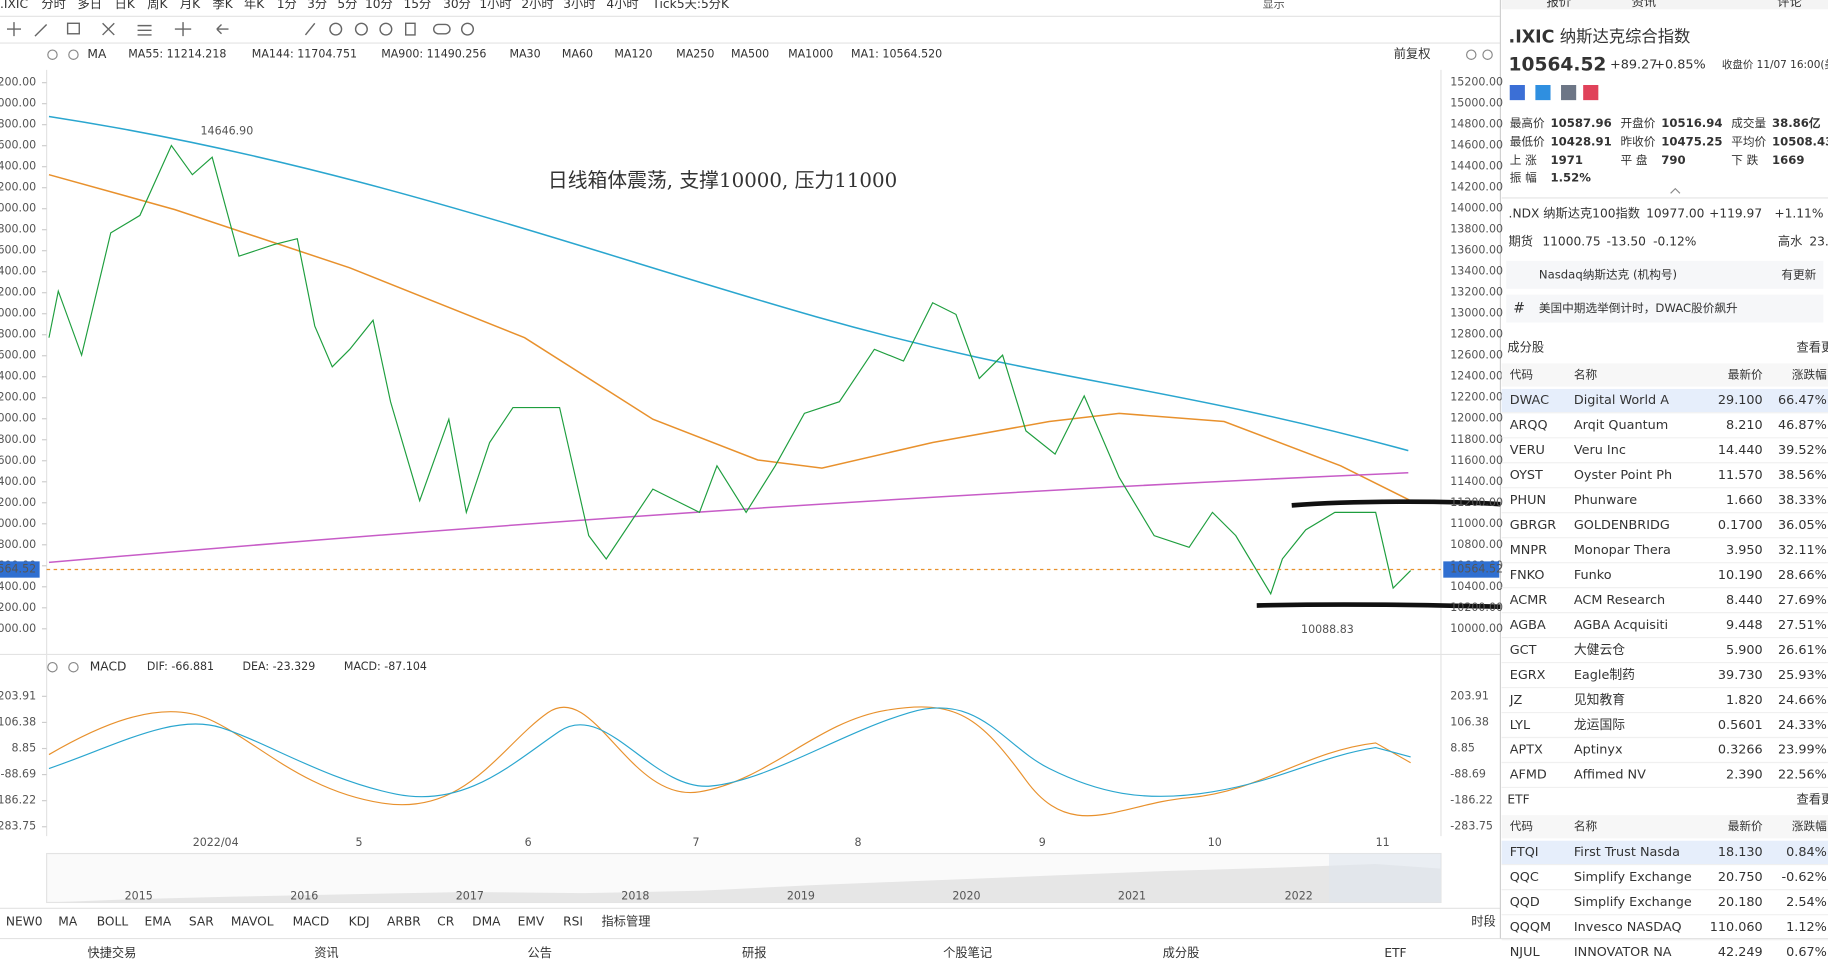 This screenshot has height=963, width=1828. I want to click on table-cell: ARQQ, so click(1529, 425).